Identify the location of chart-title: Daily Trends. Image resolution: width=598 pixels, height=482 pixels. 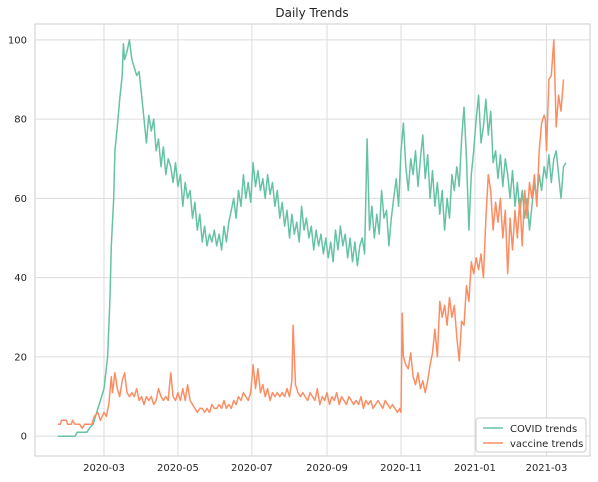
(311, 13).